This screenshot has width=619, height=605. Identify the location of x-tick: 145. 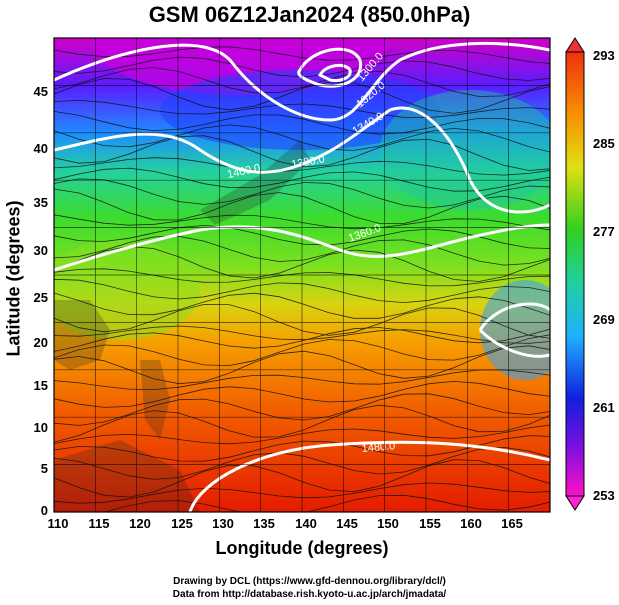
(347, 523).